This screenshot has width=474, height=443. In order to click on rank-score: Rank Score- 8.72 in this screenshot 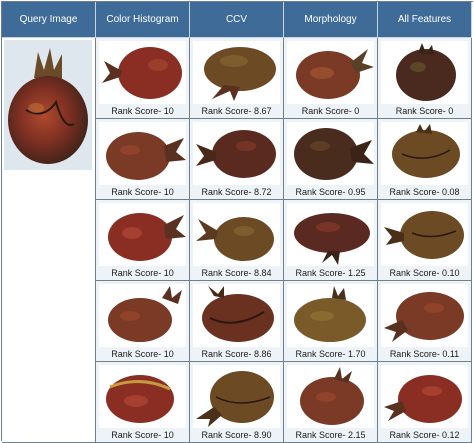, I will do `click(236, 192)`.